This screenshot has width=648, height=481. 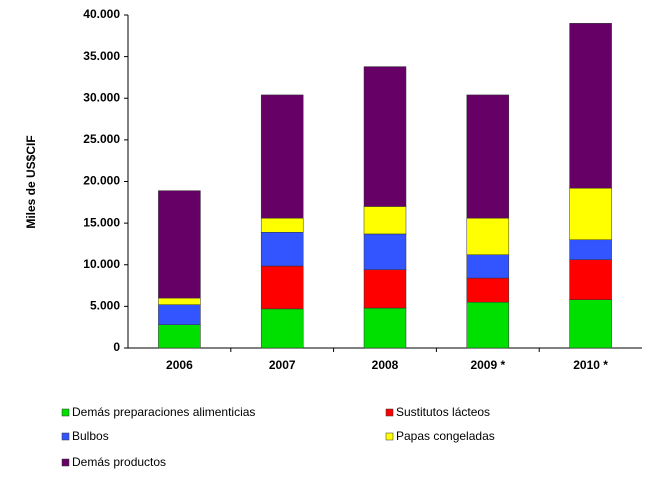 What do you see at coordinates (101, 56) in the screenshot?
I see `y-tick-label: 35.000` at bounding box center [101, 56].